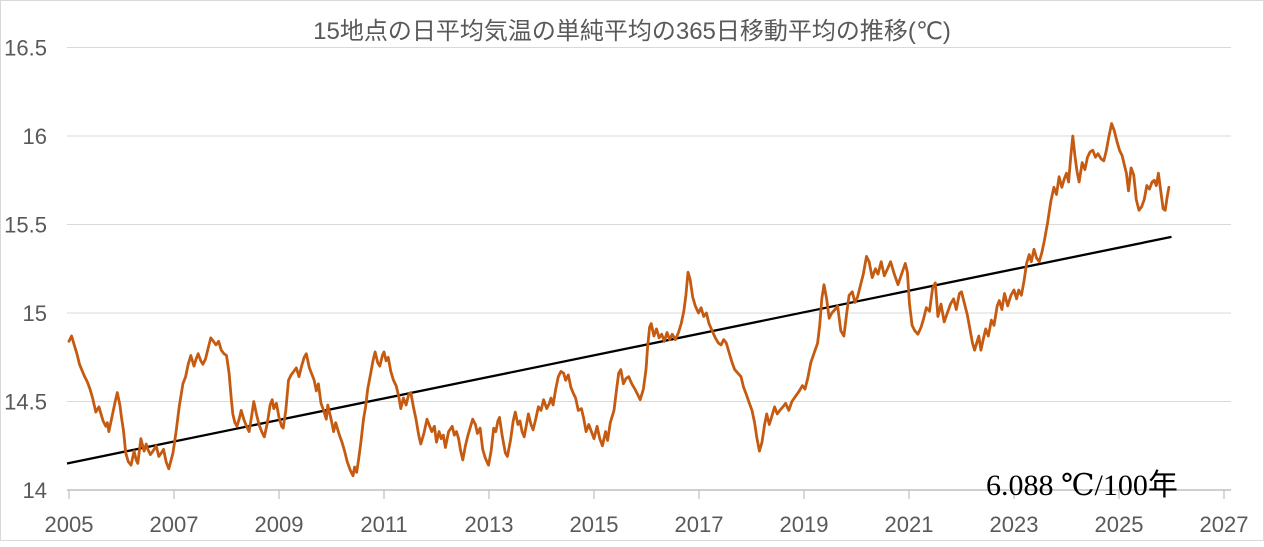  What do you see at coordinates (25, 48) in the screenshot?
I see `y-tick-label: 16.5` at bounding box center [25, 48].